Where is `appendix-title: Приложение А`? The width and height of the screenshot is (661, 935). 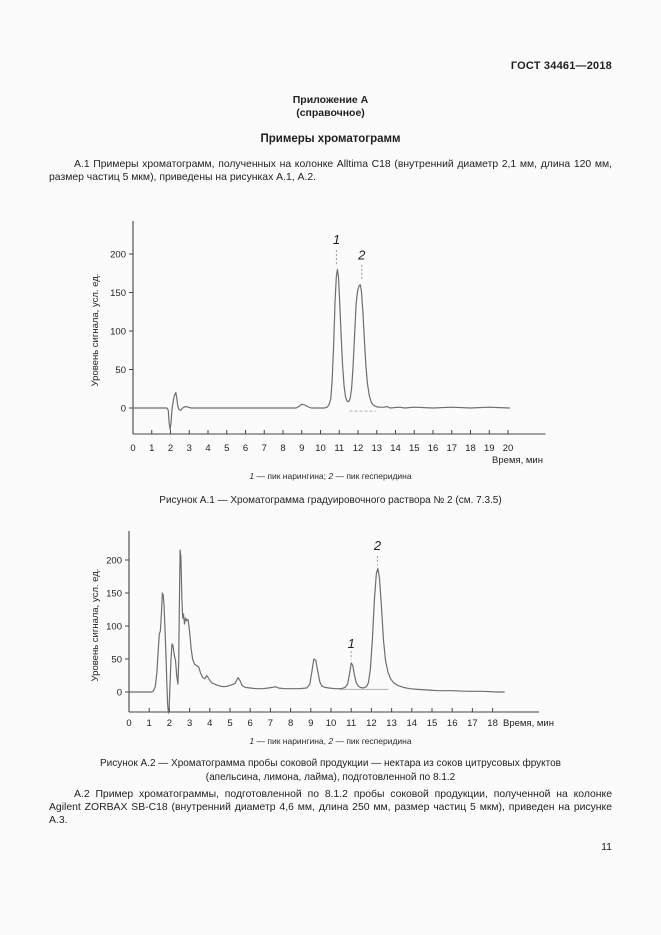 appendix-title: Приложение А is located at coordinates (330, 100).